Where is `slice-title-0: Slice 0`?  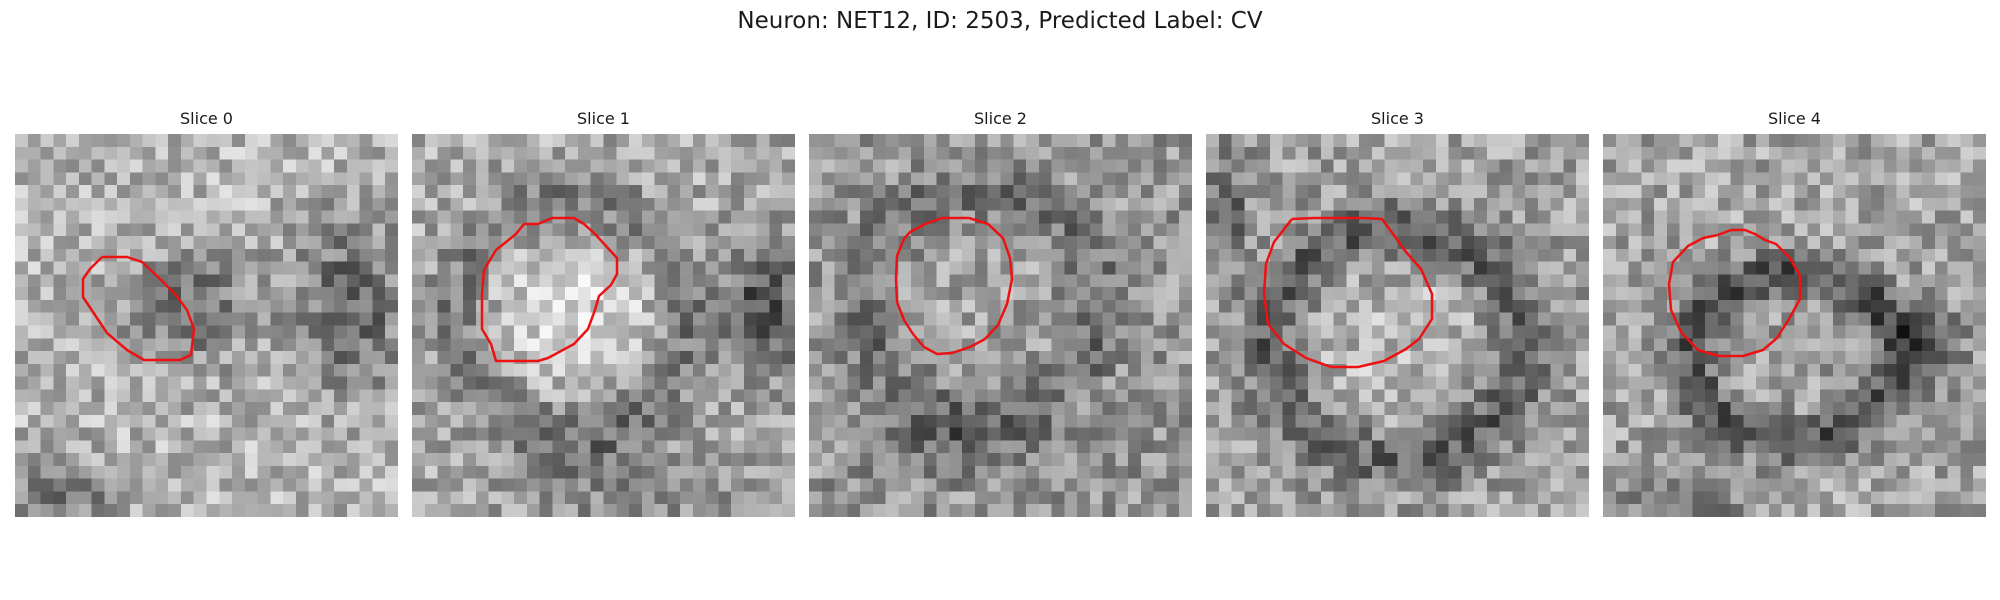
slice-title-0: Slice 0 is located at coordinates (206, 118).